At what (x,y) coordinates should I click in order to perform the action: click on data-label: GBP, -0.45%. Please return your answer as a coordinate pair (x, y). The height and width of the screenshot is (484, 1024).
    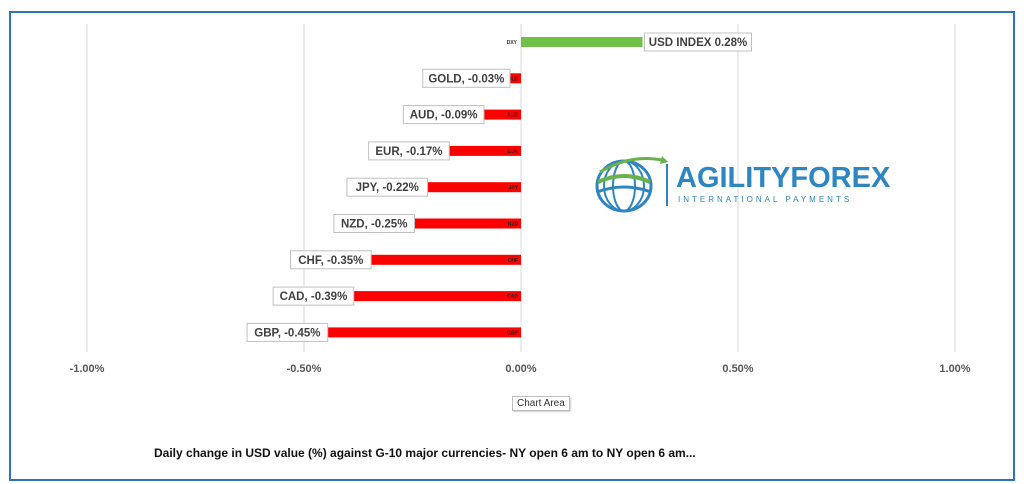
    Looking at the image, I should click on (287, 333).